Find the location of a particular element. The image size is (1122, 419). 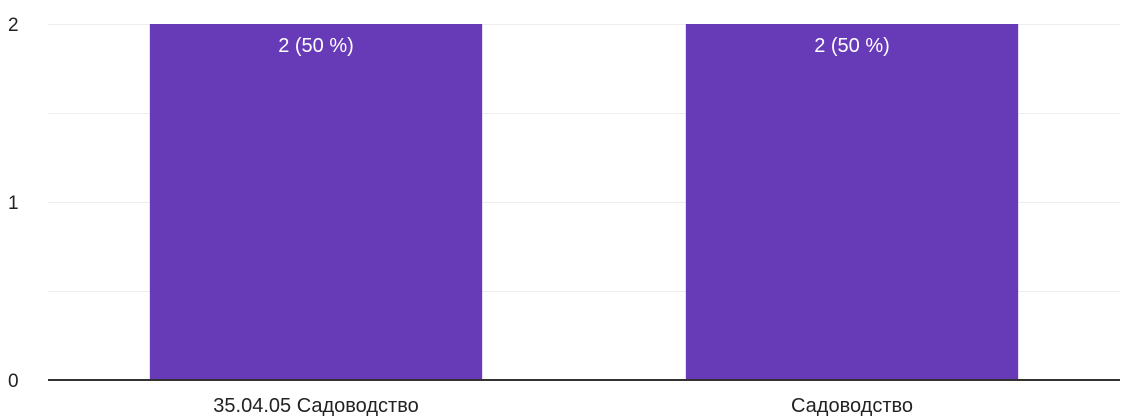

y-tick-label: 1 is located at coordinates (13, 203).